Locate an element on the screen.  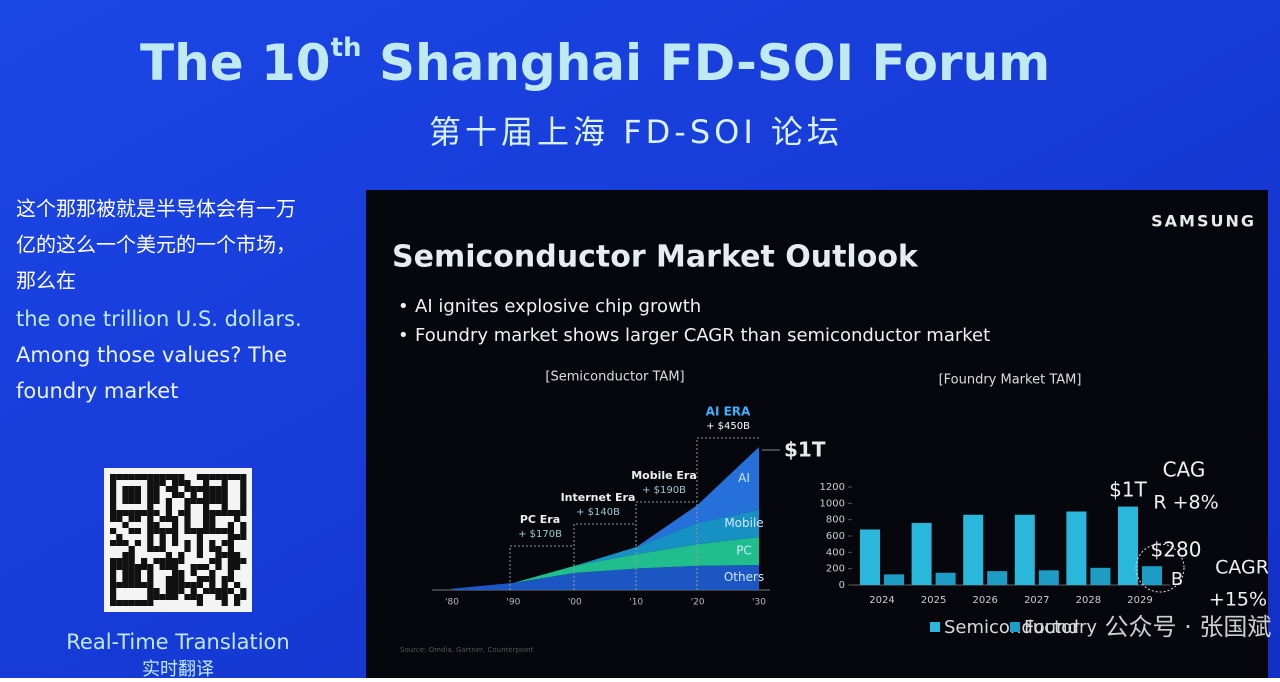
end-label: $1T is located at coordinates (805, 450).